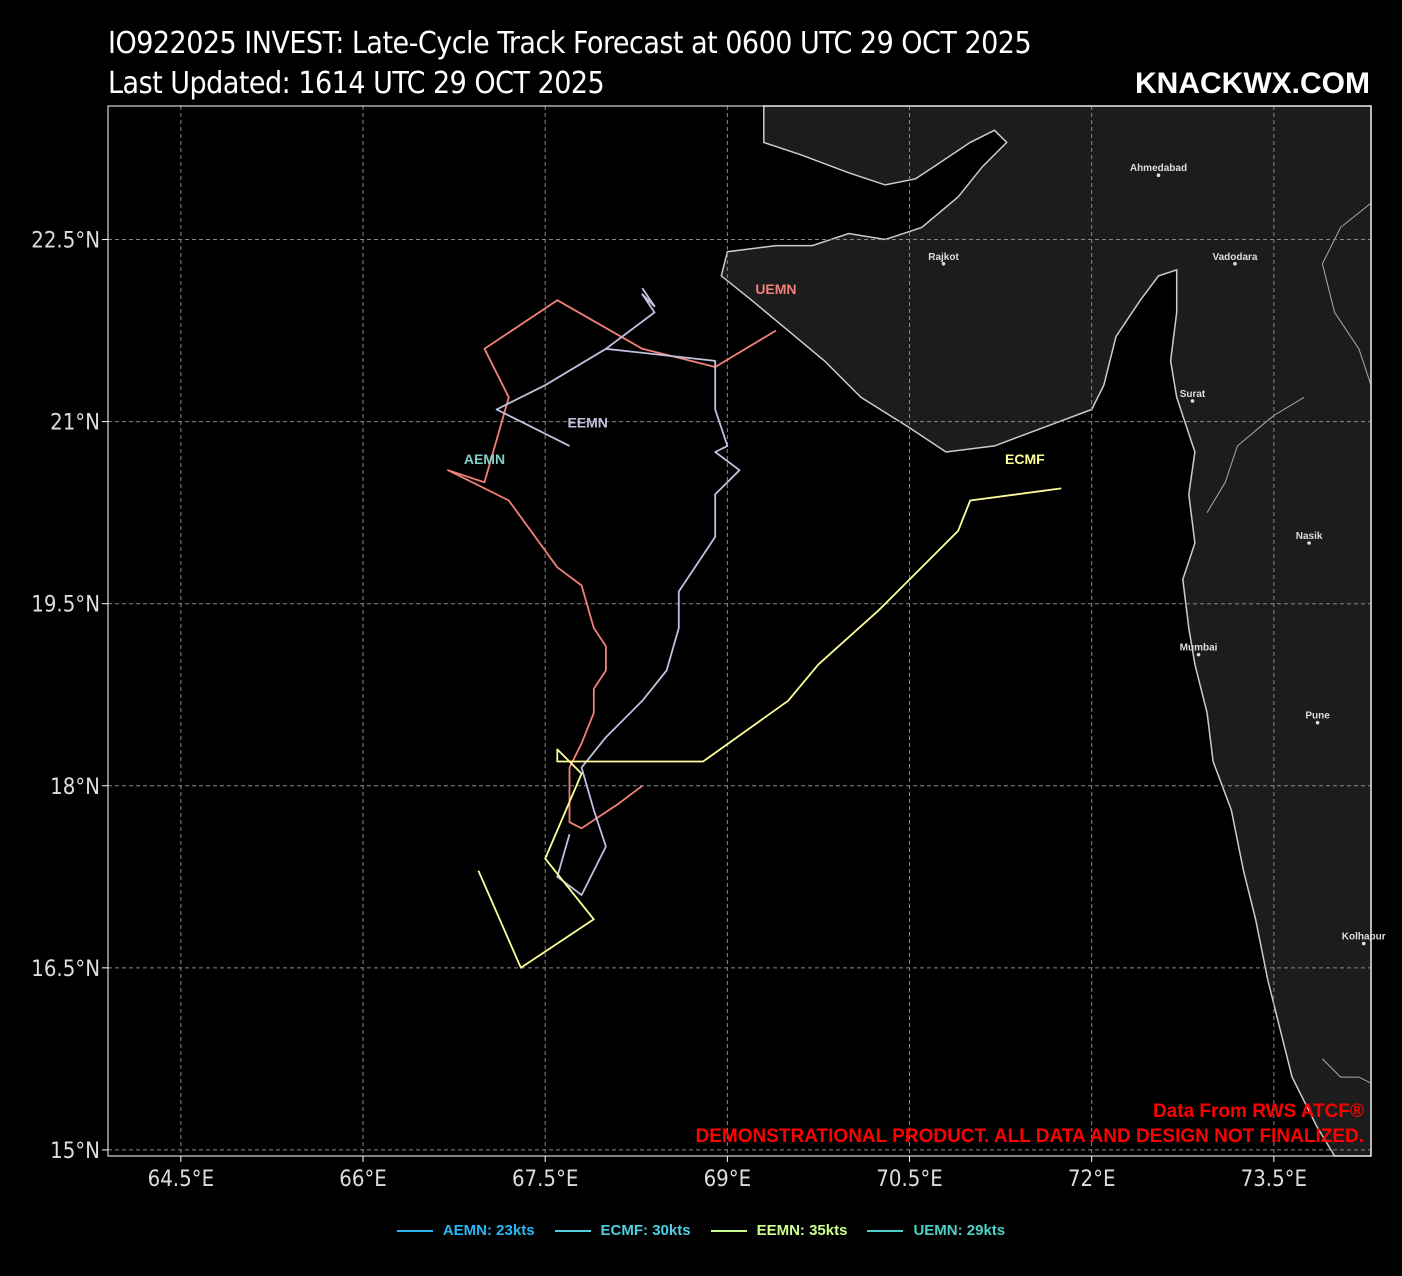 This screenshot has height=1276, width=1402. Describe the element at coordinates (1199, 648) in the screenshot. I see `city-label: Mumbai` at that location.